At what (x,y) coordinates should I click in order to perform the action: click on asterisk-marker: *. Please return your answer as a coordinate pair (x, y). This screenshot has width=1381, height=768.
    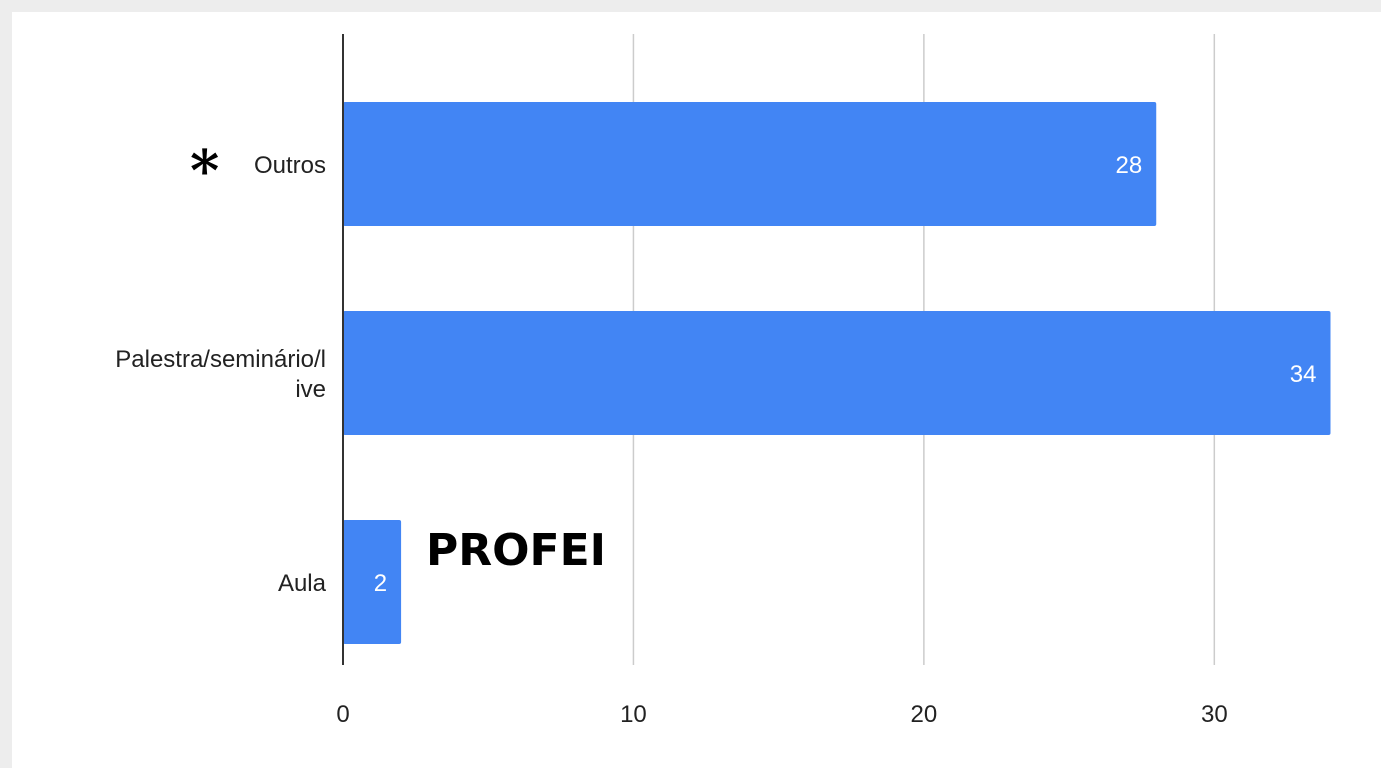
    Looking at the image, I should click on (204, 171).